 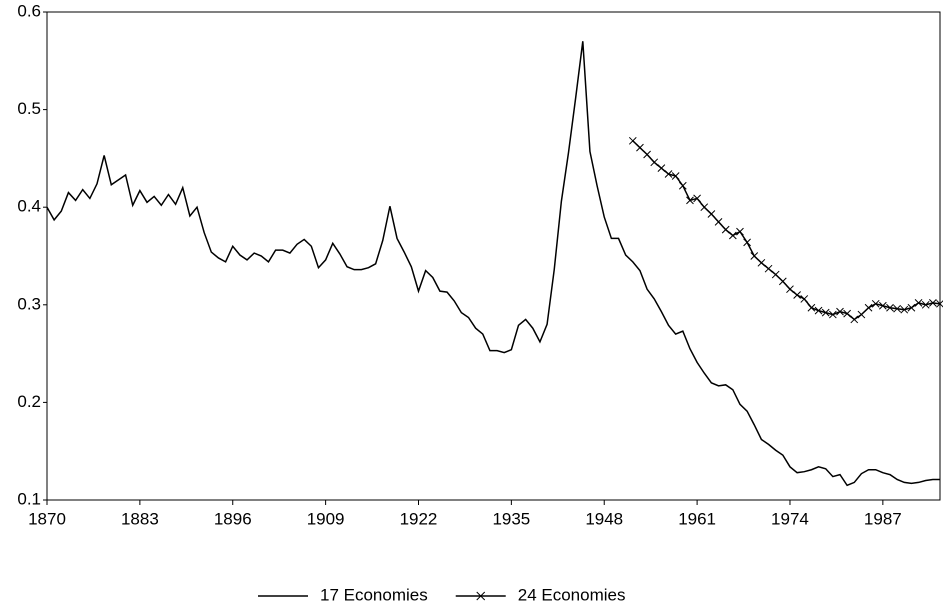 What do you see at coordinates (29, 206) in the screenshot?
I see `y-tick-label: 0.4` at bounding box center [29, 206].